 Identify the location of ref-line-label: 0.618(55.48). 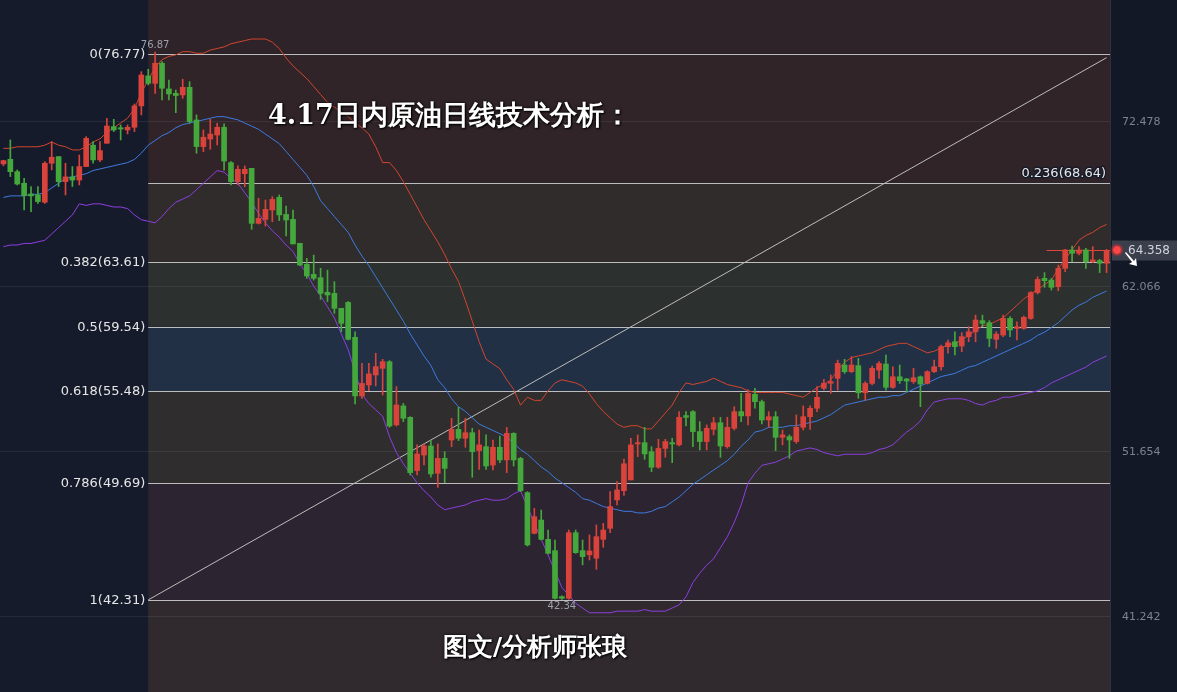
(103, 390).